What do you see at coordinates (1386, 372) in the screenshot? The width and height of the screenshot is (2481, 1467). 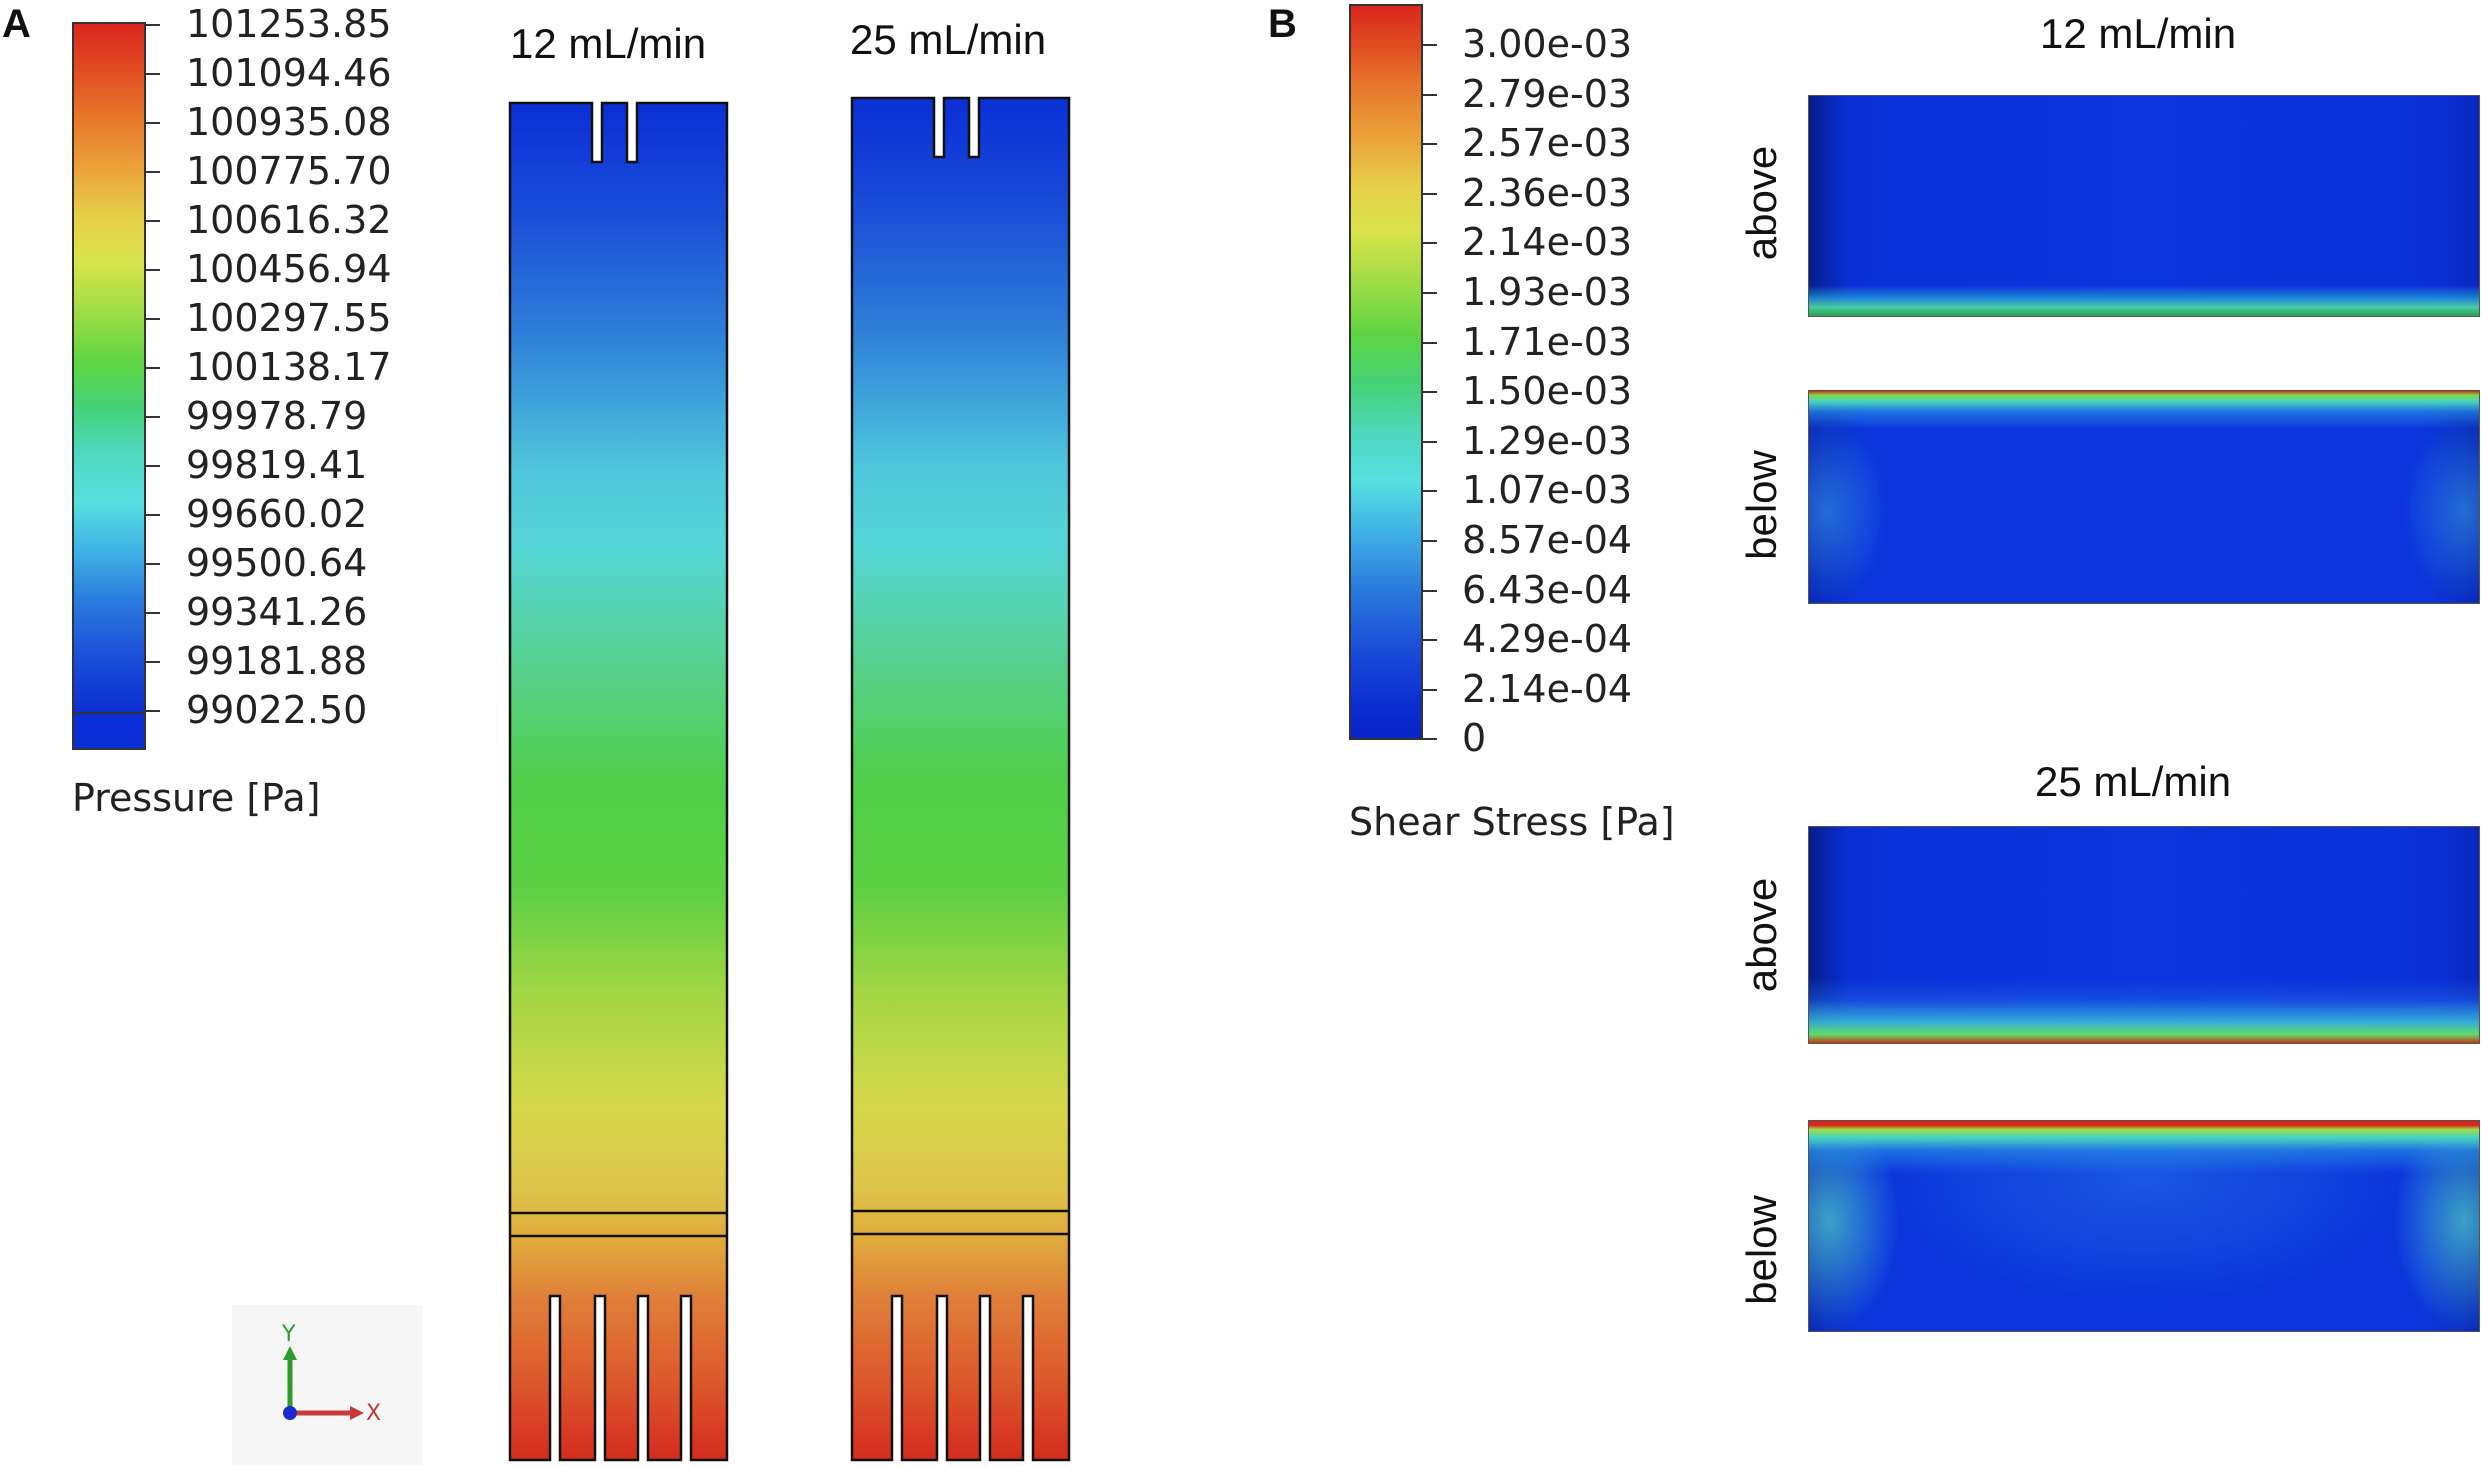 I see `shear-colorbar` at bounding box center [1386, 372].